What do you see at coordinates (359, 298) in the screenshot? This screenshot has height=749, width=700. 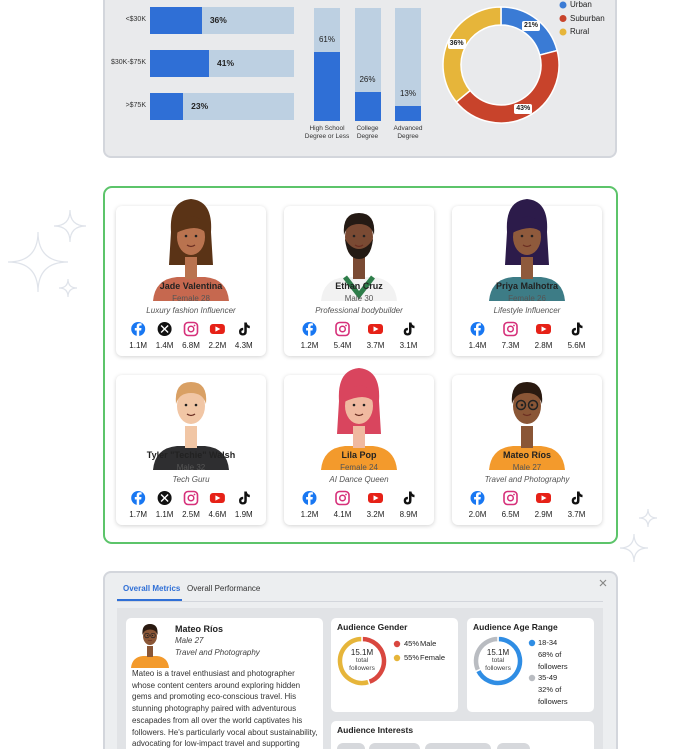 I see `influencer-gender-age: Male 30` at bounding box center [359, 298].